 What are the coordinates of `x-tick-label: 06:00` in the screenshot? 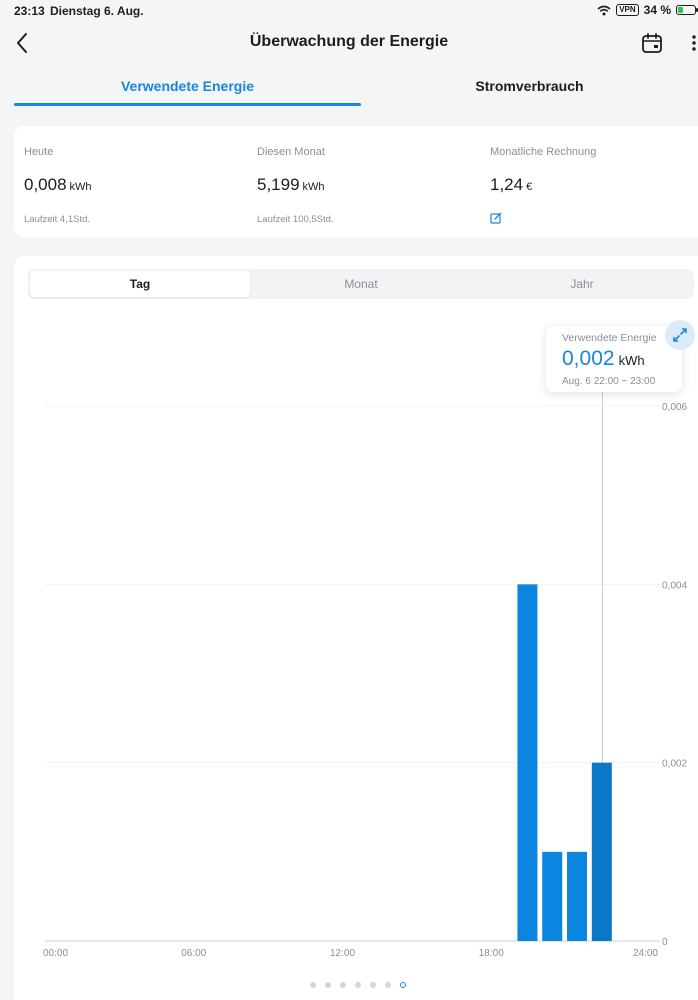 It's located at (193, 953).